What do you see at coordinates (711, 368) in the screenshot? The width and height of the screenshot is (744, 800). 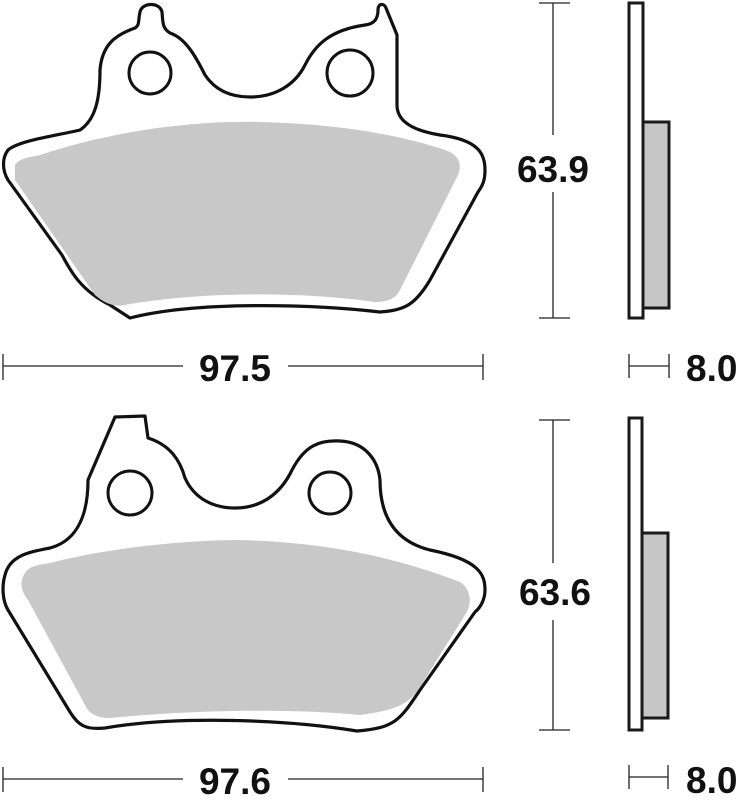 I see `pad-1-thickness-label: 8.0` at bounding box center [711, 368].